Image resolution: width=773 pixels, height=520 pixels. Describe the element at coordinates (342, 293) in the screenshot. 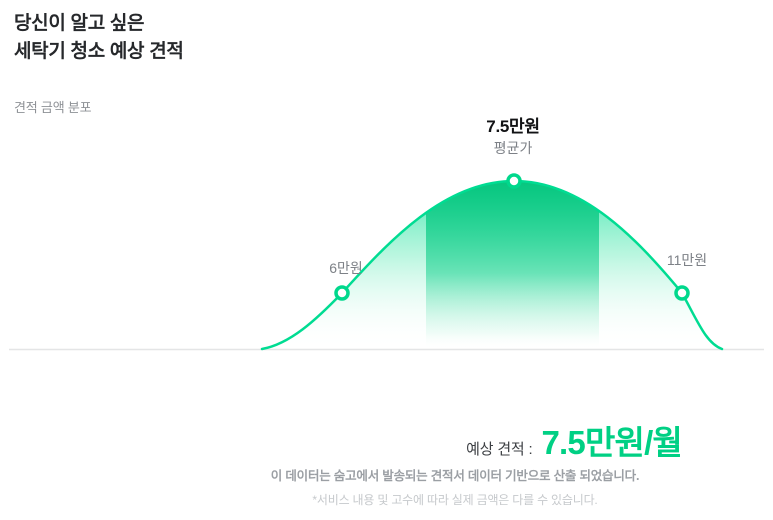

I see `marker-lower-bound` at that location.